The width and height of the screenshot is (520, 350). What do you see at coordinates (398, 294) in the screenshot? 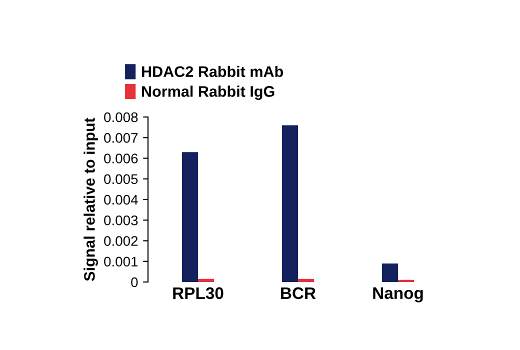
I see `x-tick-label: Nanog` at bounding box center [398, 294].